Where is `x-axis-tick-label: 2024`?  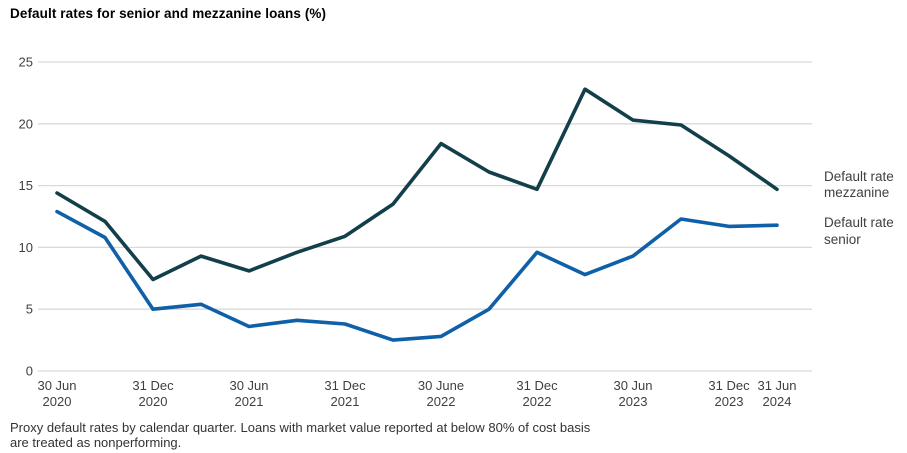 x-axis-tick-label: 2024 is located at coordinates (777, 401).